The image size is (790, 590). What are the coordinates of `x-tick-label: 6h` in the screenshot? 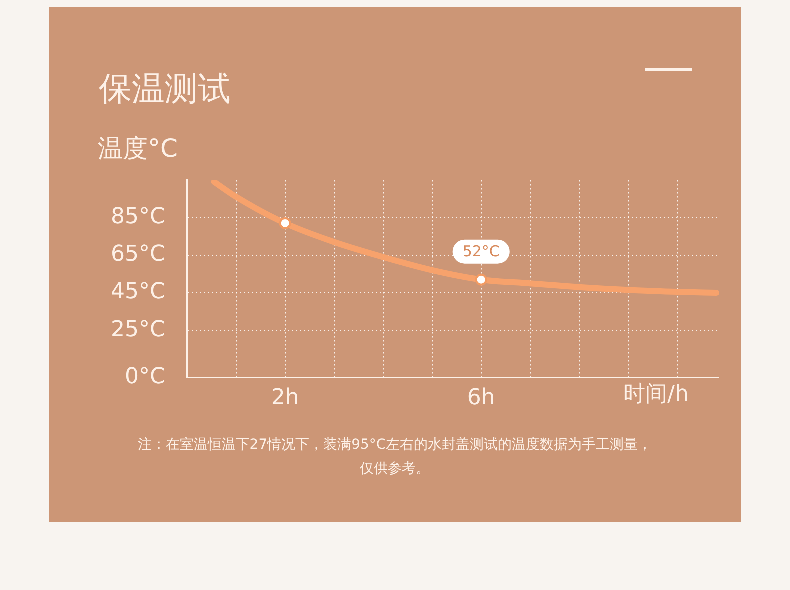 It's located at (481, 398).